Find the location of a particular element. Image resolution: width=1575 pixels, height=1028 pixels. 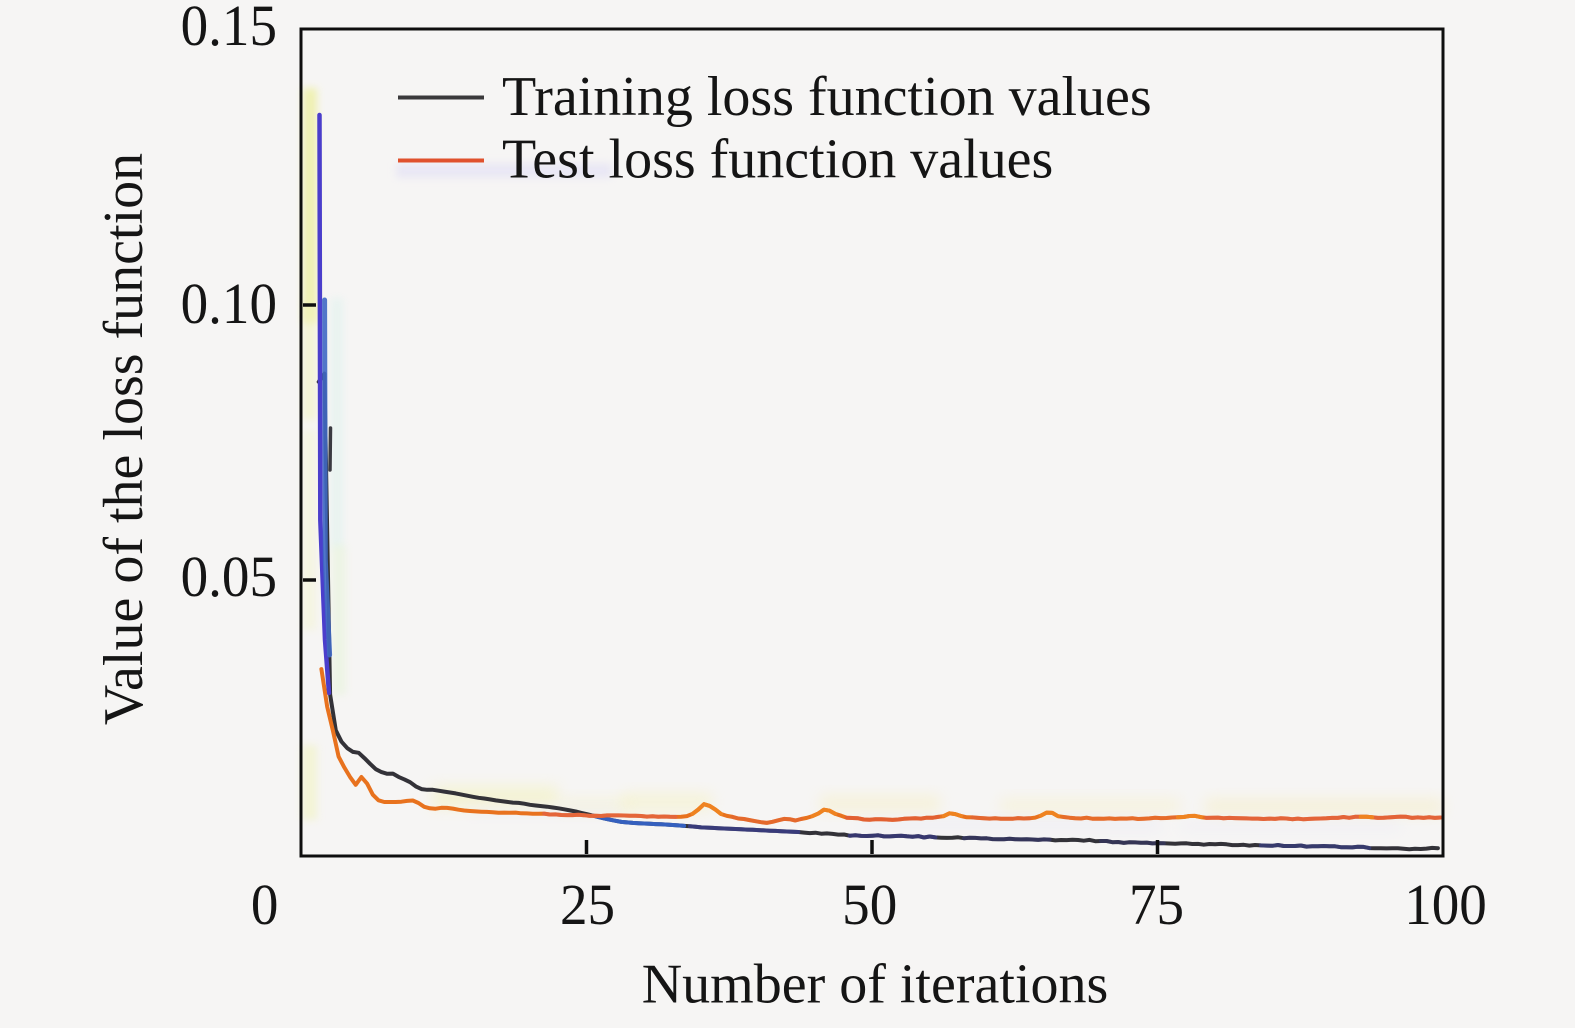

svg-text: Number of iterations is located at coordinates (875, 985).